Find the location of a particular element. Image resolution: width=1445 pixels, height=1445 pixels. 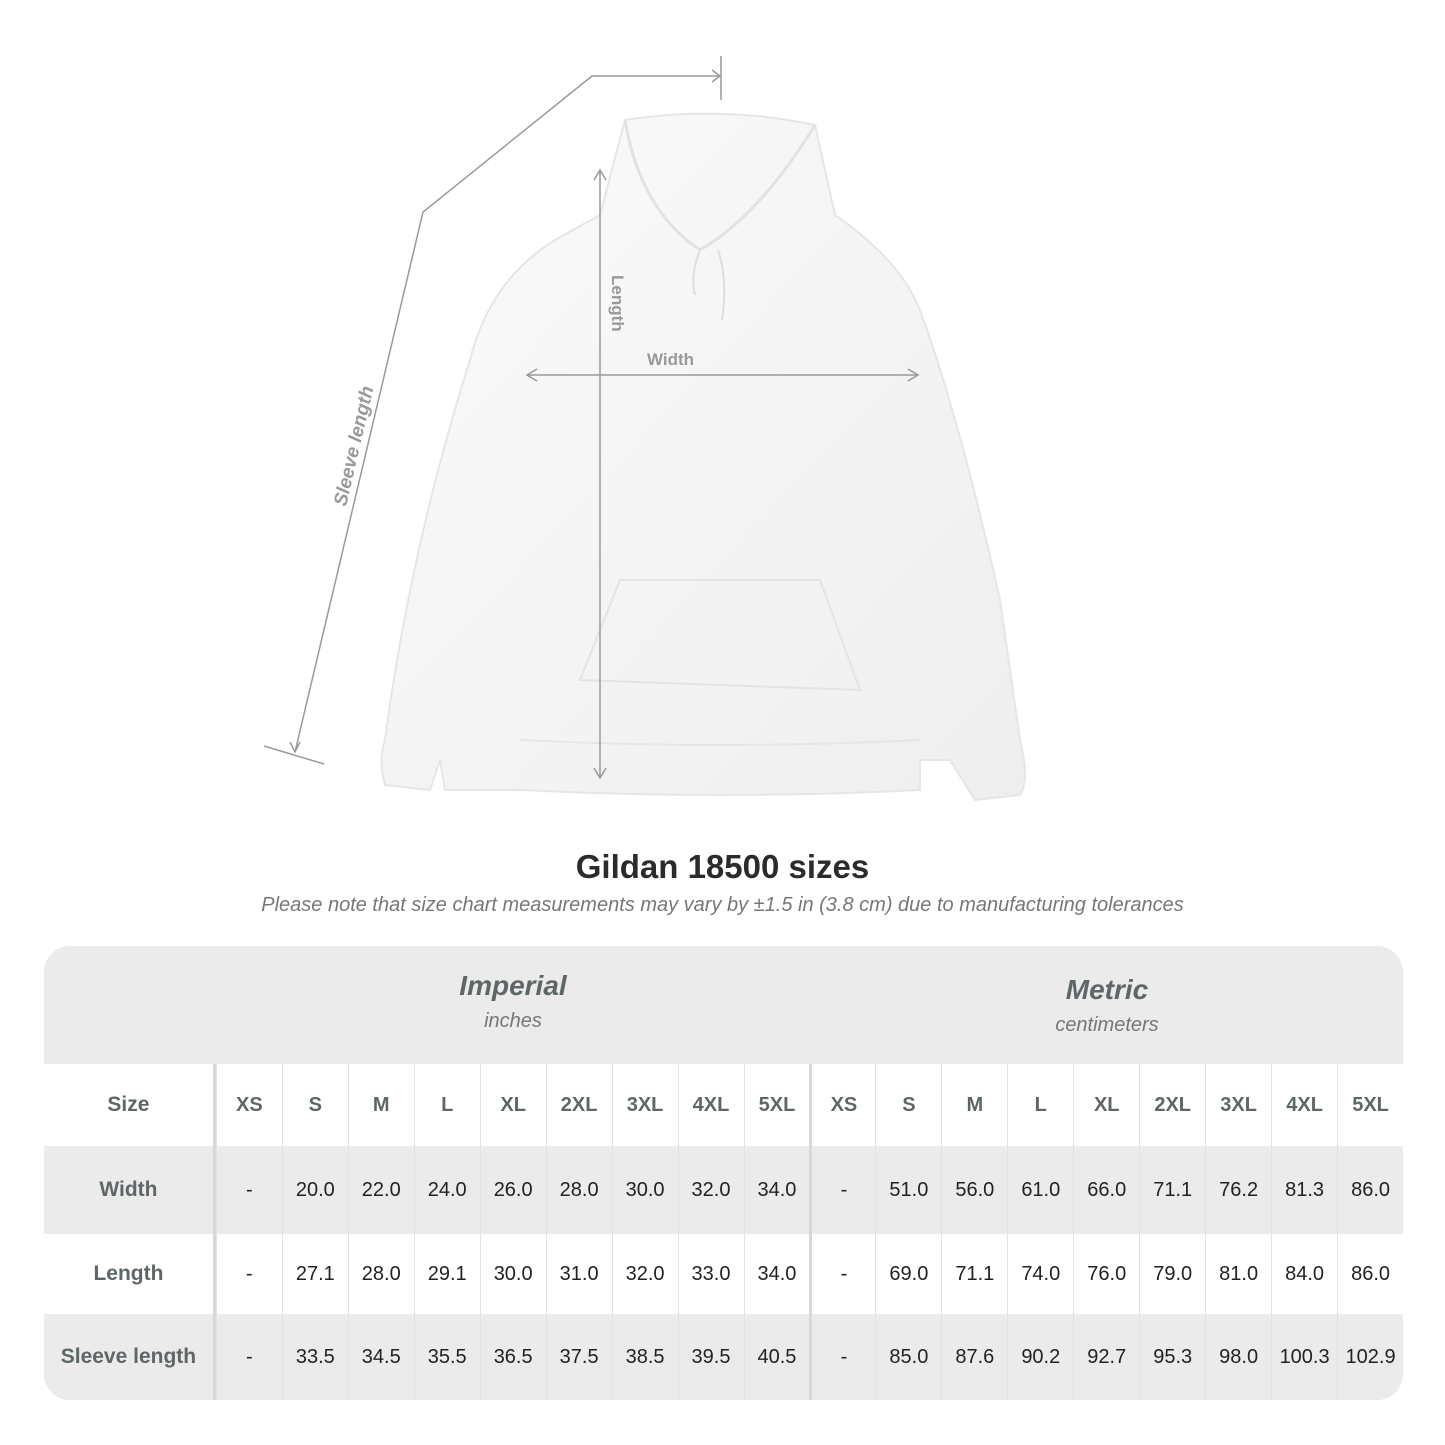

imperial-value: 29.1 is located at coordinates (446, 1274).